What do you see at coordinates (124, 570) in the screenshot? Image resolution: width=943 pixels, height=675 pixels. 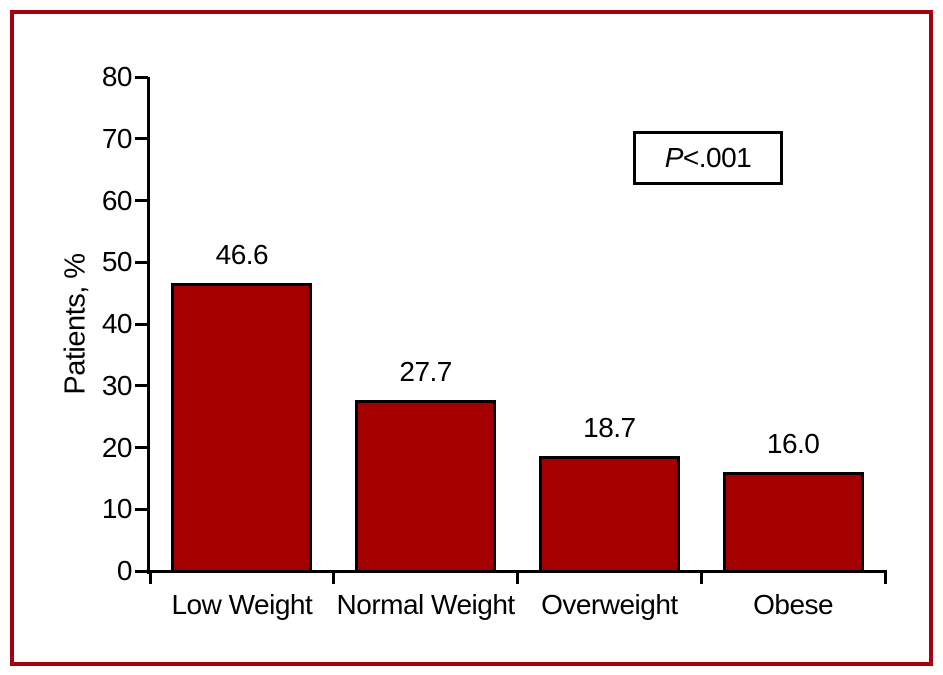 I see `y-axis-tick-label: 0` at bounding box center [124, 570].